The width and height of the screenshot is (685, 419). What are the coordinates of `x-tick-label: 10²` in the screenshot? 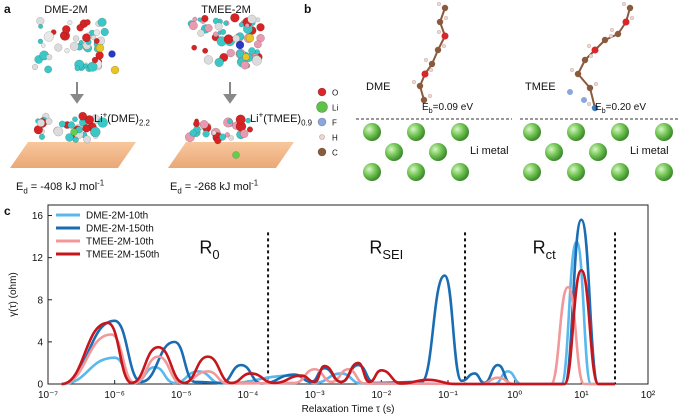 It's located at (648, 395).